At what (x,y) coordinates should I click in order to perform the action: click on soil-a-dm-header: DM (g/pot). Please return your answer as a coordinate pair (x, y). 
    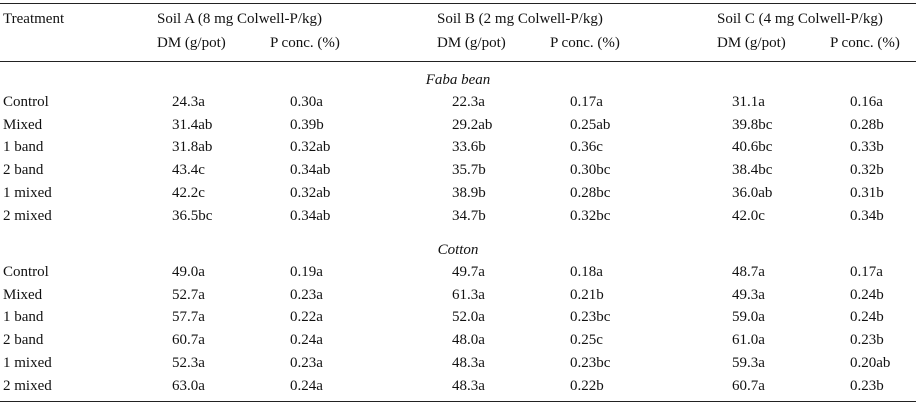
    Looking at the image, I should click on (191, 43).